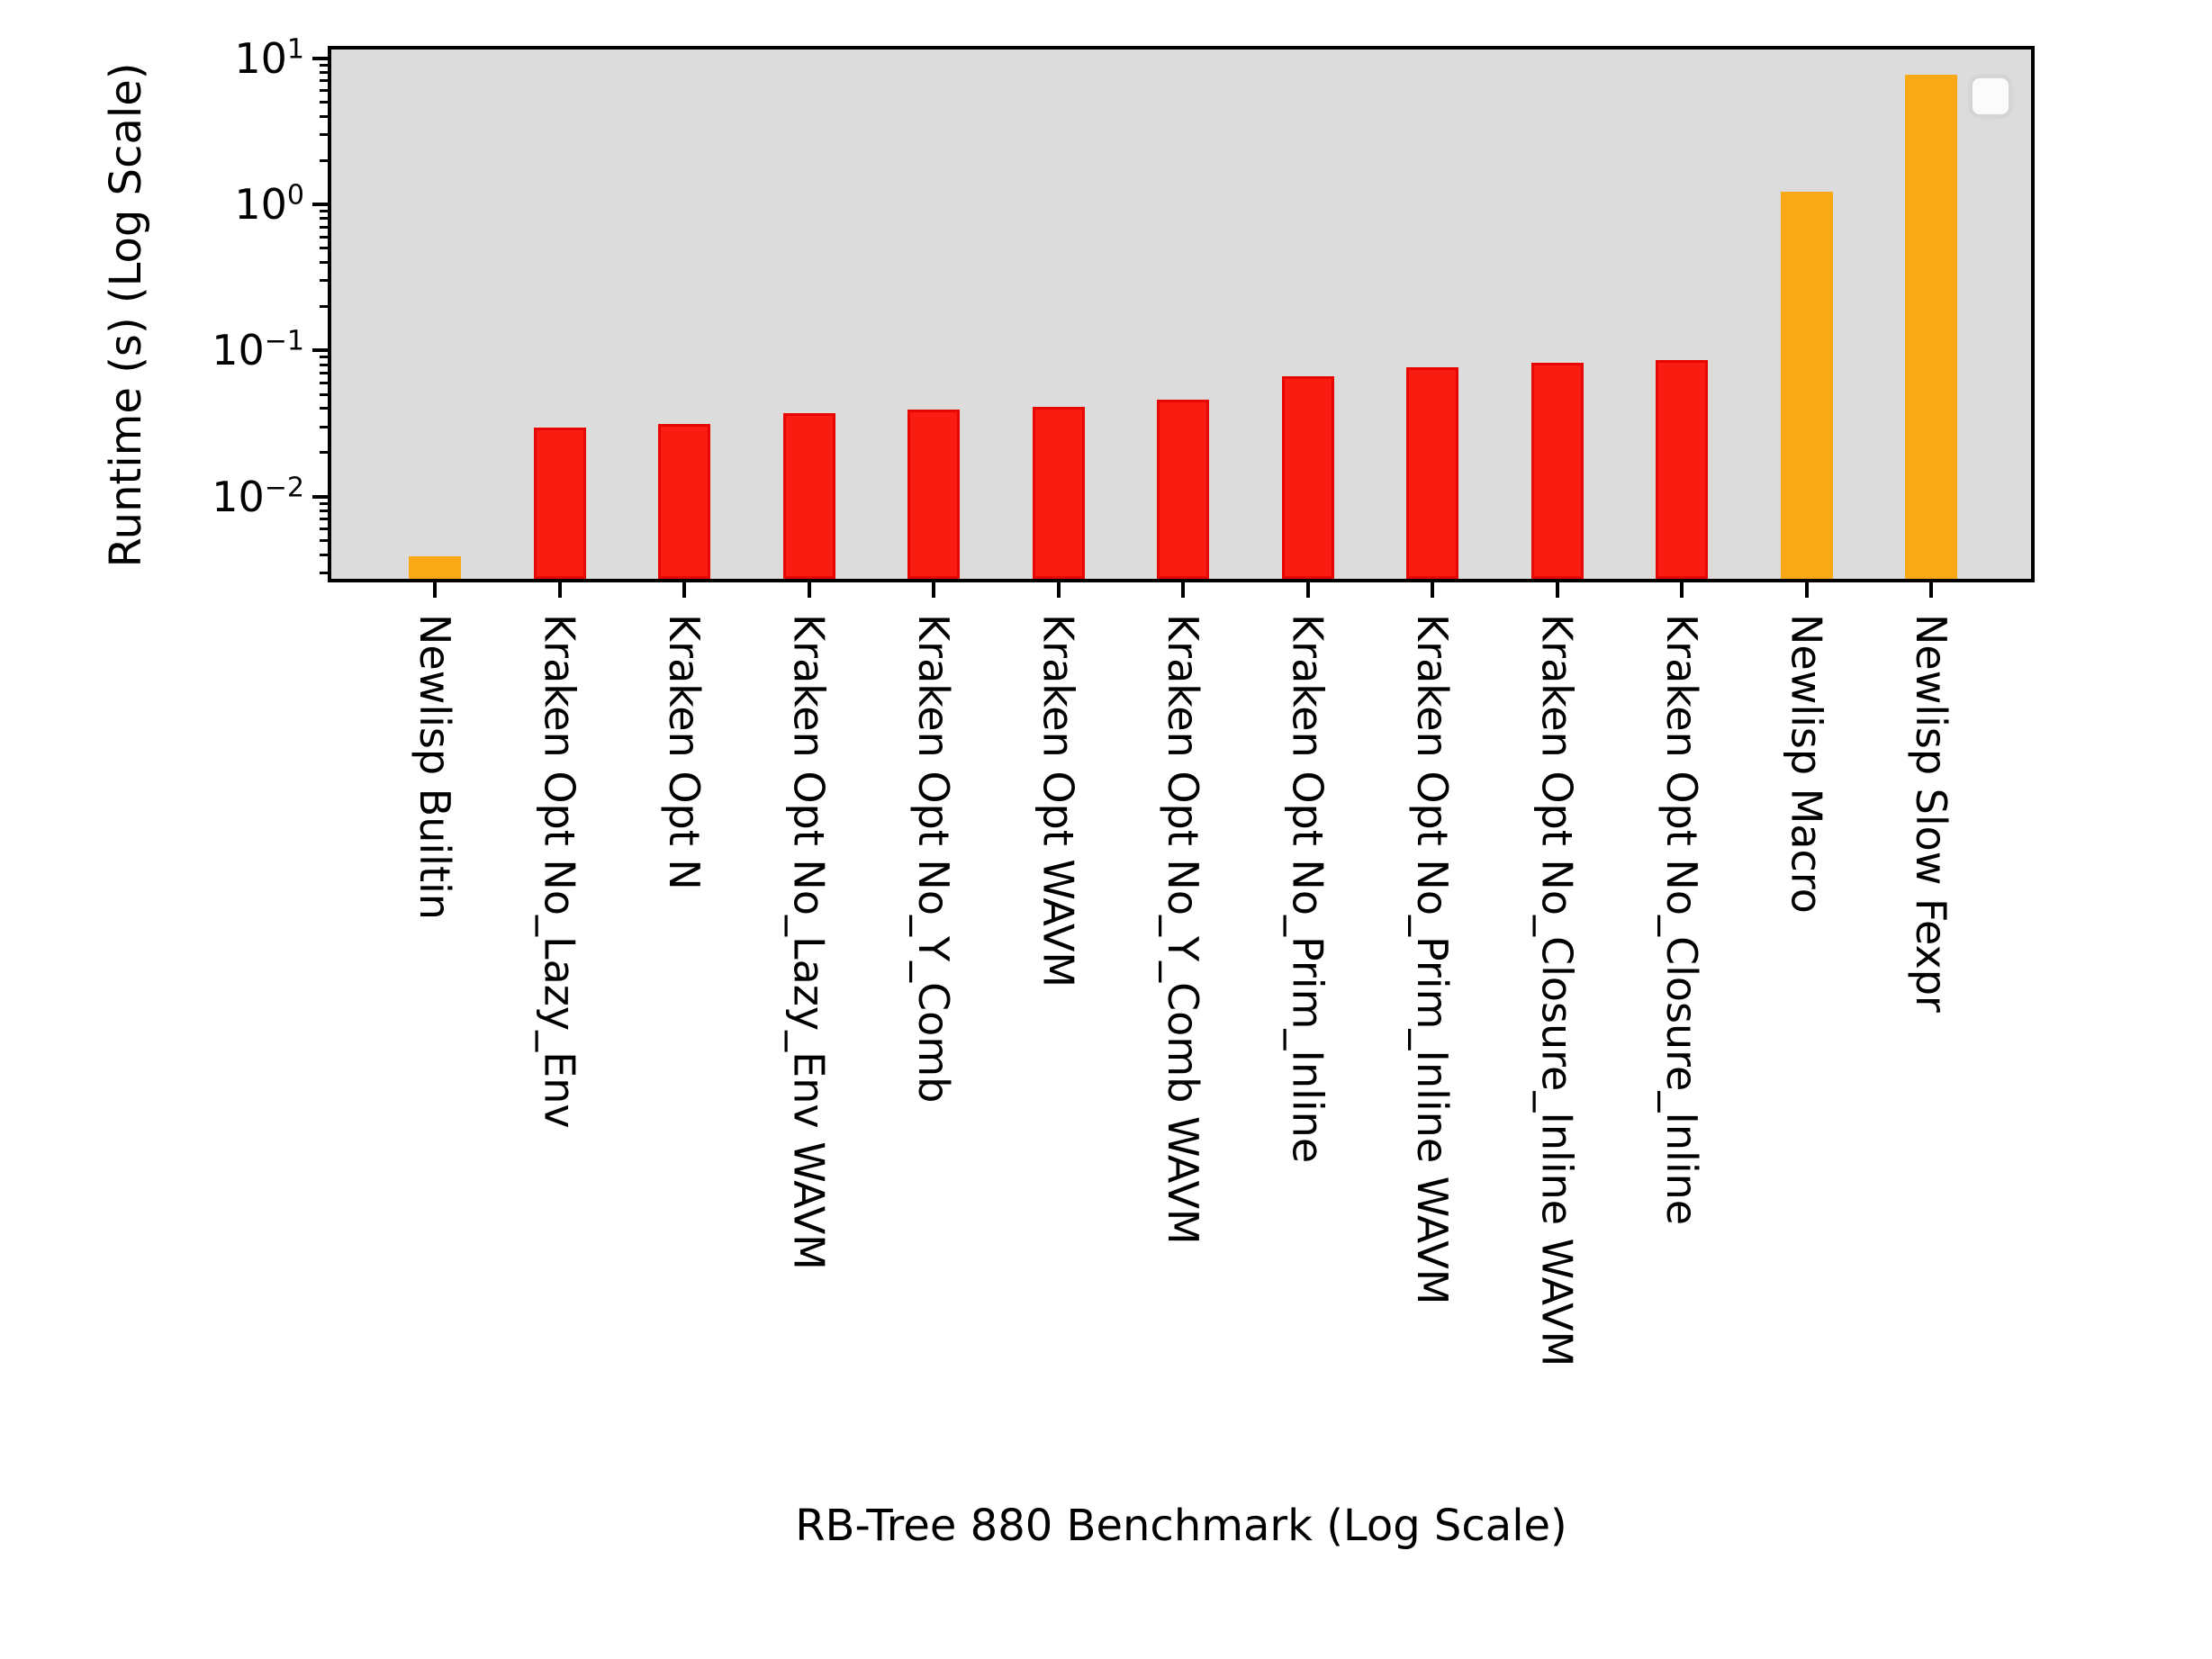  What do you see at coordinates (1058, 801) in the screenshot?
I see `x-tick-label: Kraken Opt WAVM` at bounding box center [1058, 801].